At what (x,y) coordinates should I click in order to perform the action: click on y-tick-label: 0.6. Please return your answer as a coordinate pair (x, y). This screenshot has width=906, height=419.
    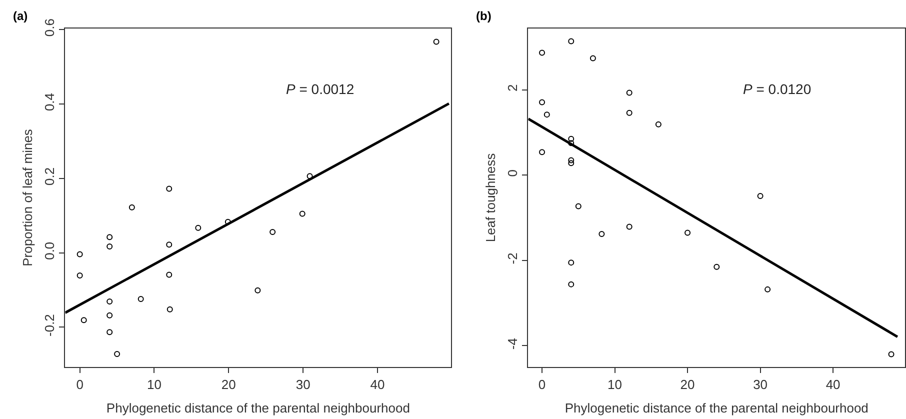
    Looking at the image, I should click on (49, 27).